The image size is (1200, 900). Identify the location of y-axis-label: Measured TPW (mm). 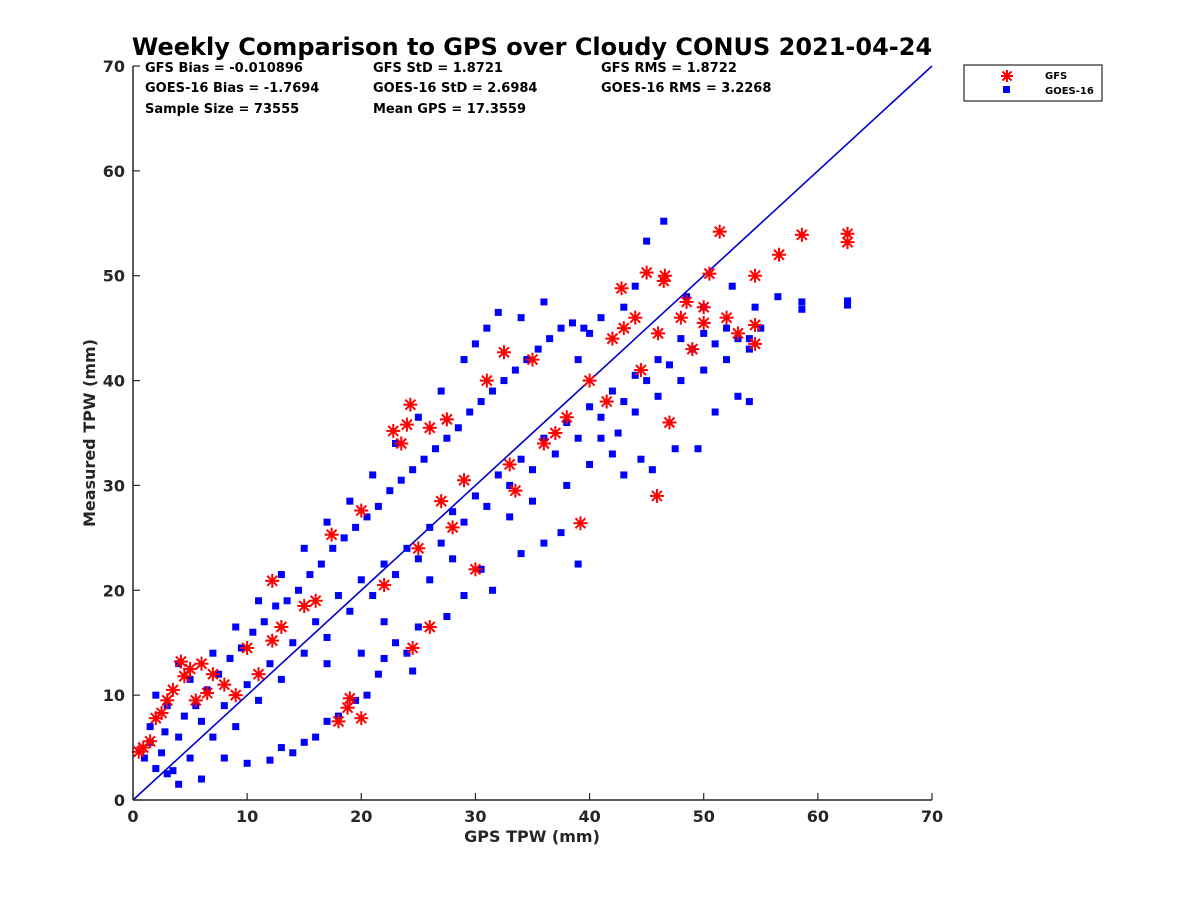
(89, 433).